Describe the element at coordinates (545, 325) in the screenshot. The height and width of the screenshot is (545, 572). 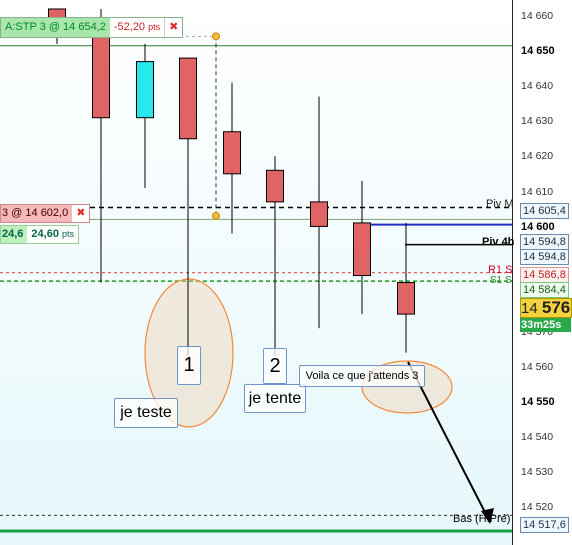
I see `candle-timer-badge: 33m25s` at that location.